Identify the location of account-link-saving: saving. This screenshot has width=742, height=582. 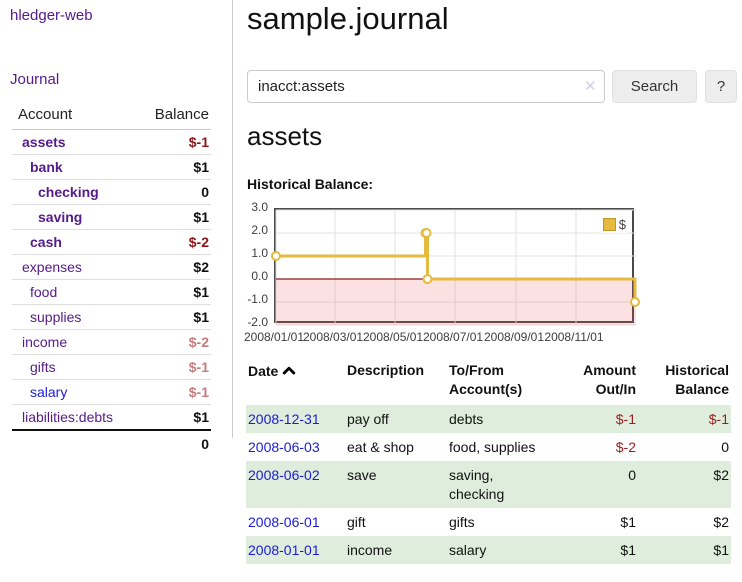
(60, 217).